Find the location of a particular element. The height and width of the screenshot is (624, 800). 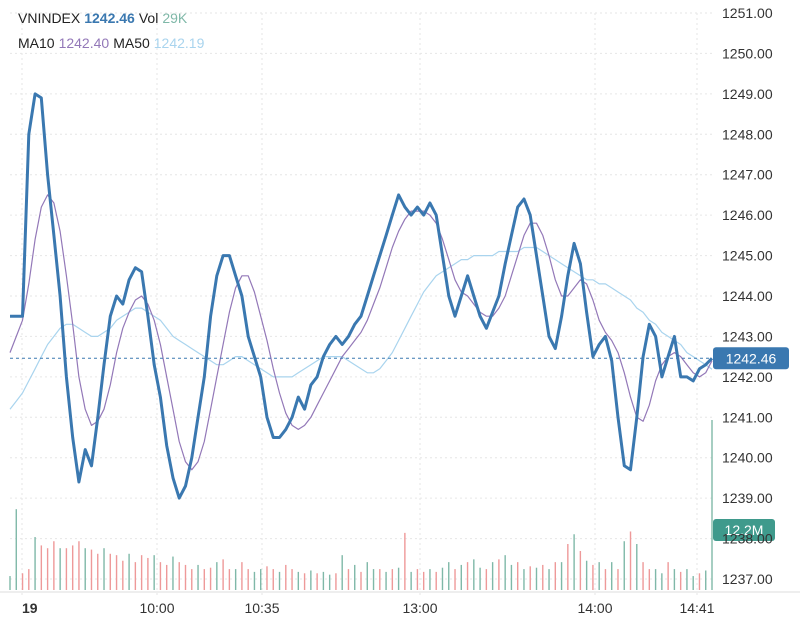

y-tick-label: 1238.00 is located at coordinates (747, 539).